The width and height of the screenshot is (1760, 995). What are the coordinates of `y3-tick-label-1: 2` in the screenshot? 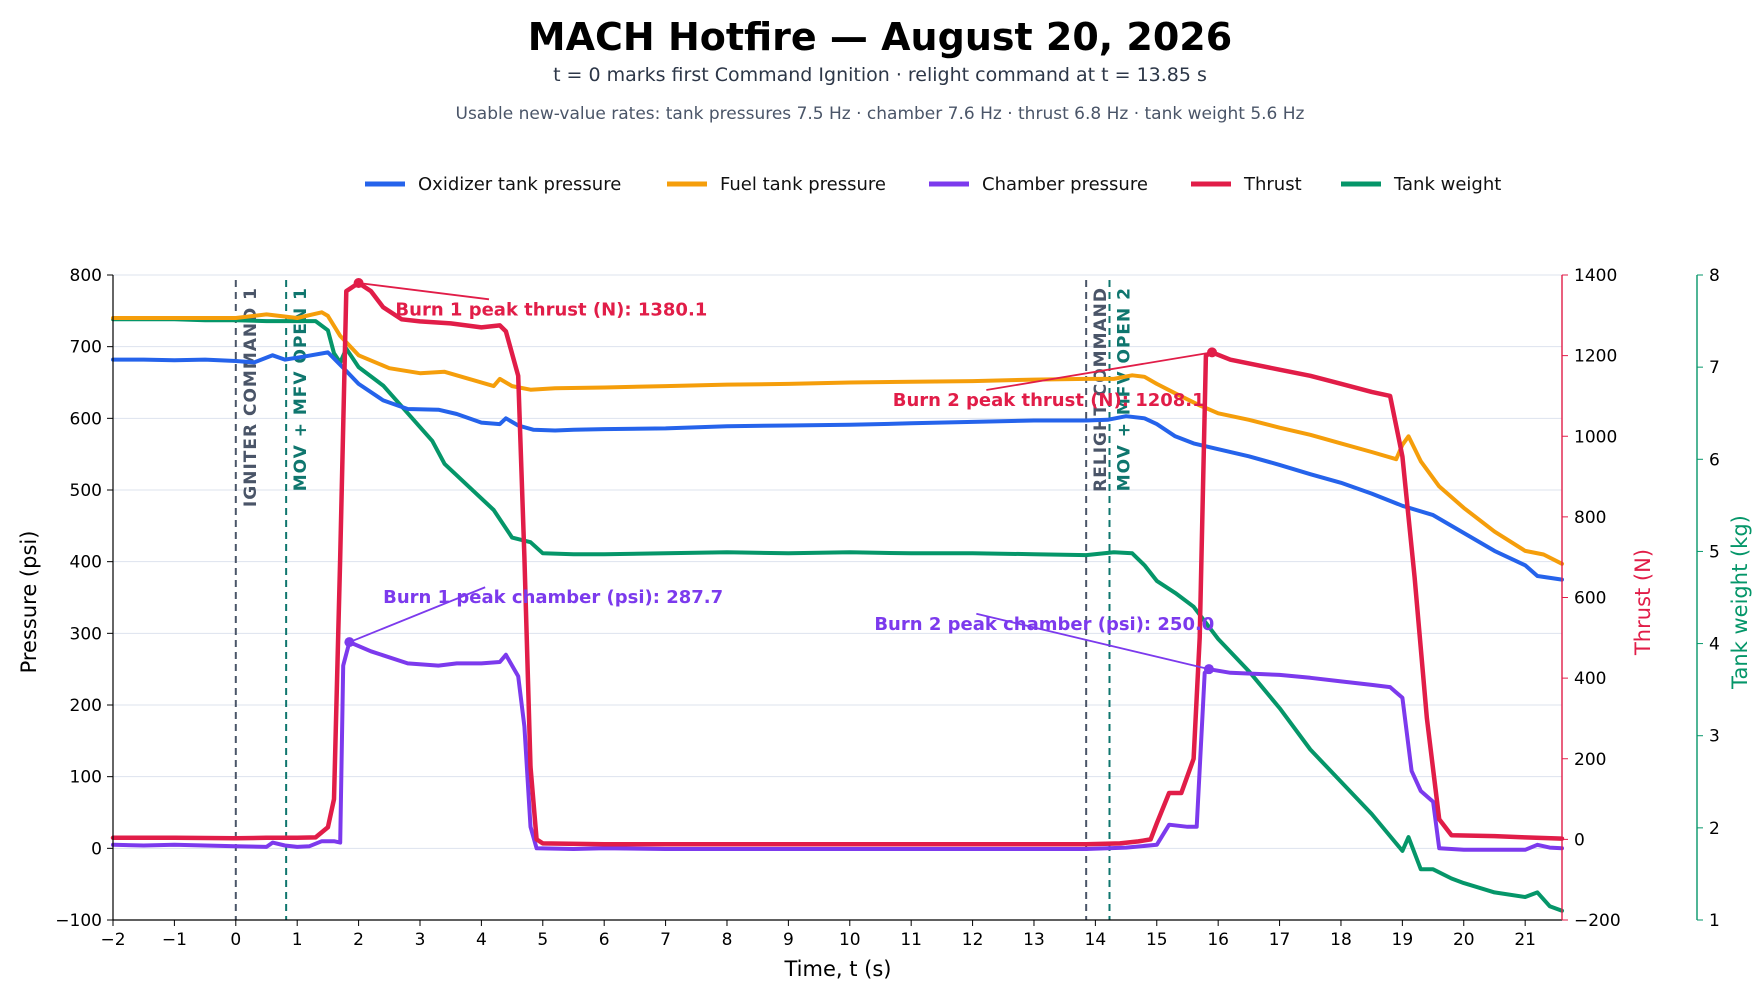 It's located at (1714, 829).